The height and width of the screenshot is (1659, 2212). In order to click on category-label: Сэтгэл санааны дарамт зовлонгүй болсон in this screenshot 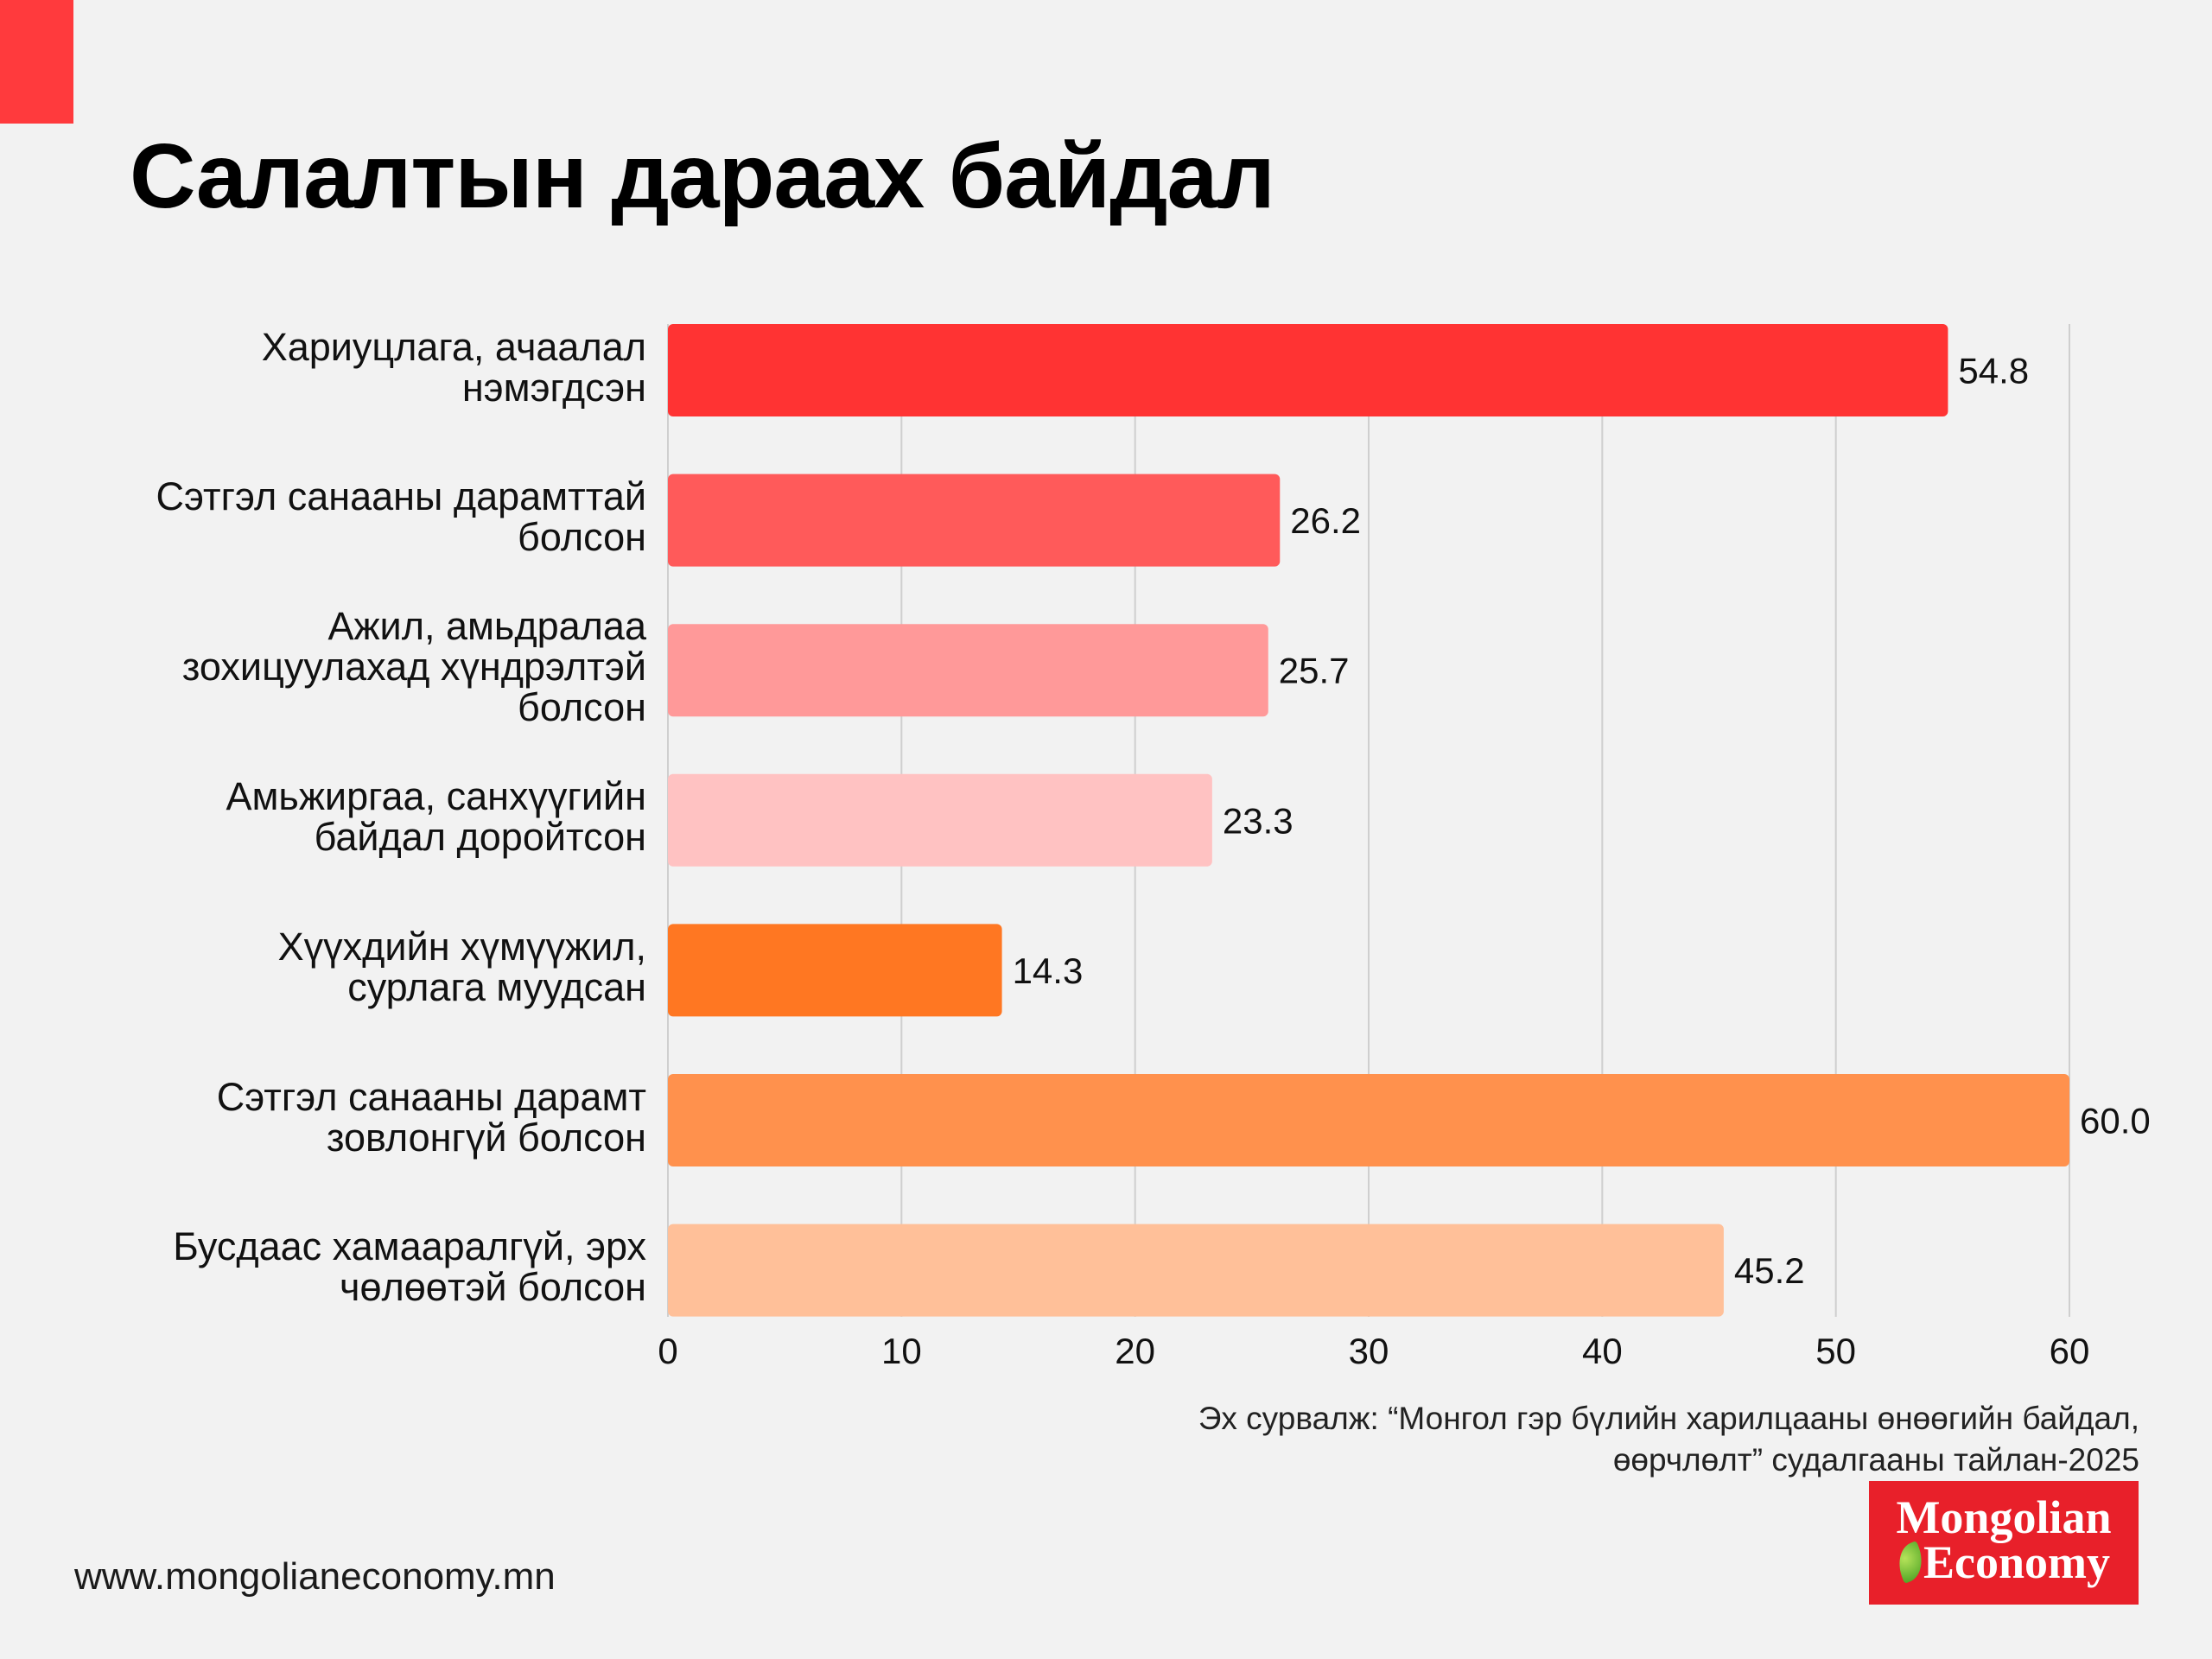, I will do `click(431, 1117)`.